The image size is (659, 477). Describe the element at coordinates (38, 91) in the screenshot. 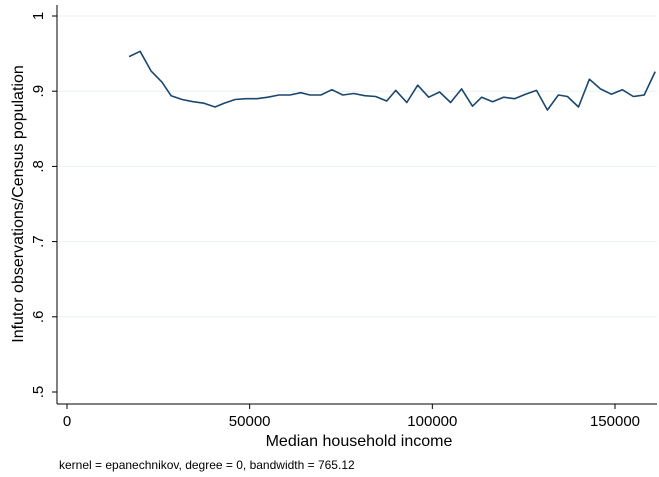

I see `y-tick-label-4: .9` at that location.